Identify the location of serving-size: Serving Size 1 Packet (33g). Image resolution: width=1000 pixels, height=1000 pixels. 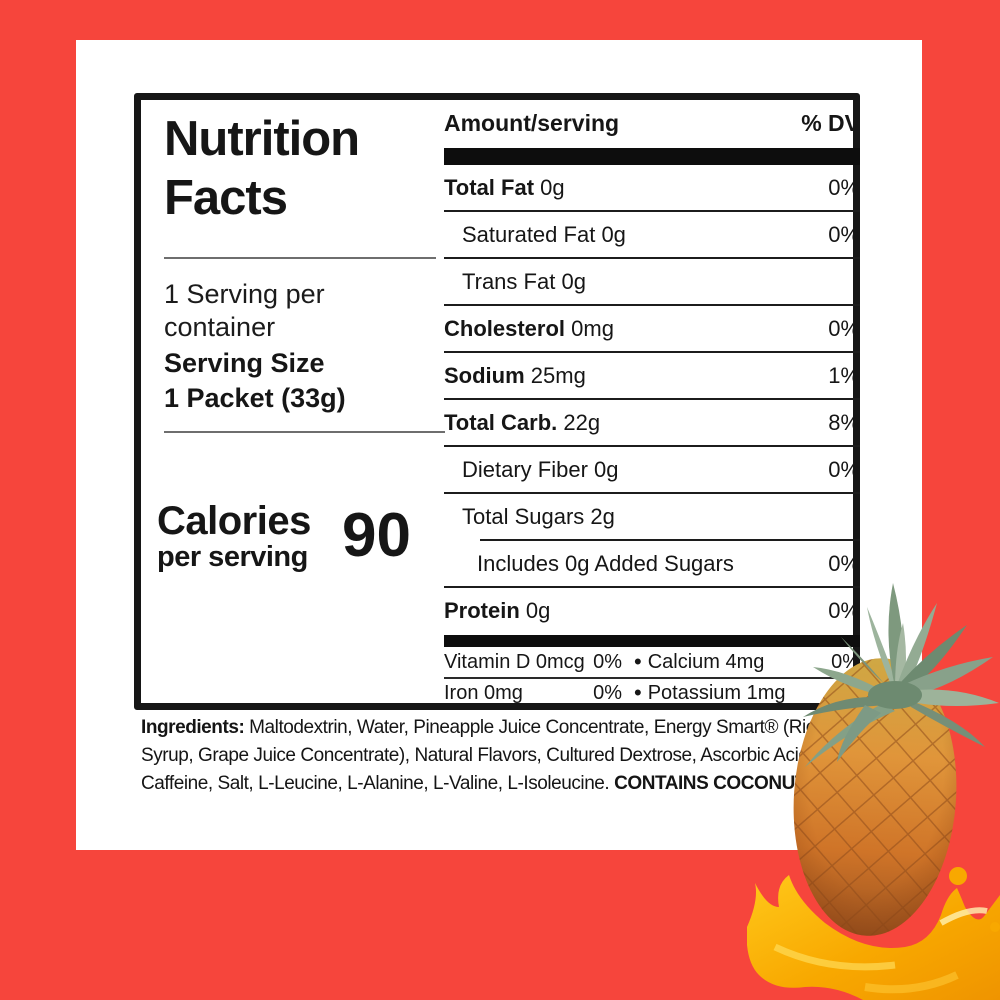
(255, 381).